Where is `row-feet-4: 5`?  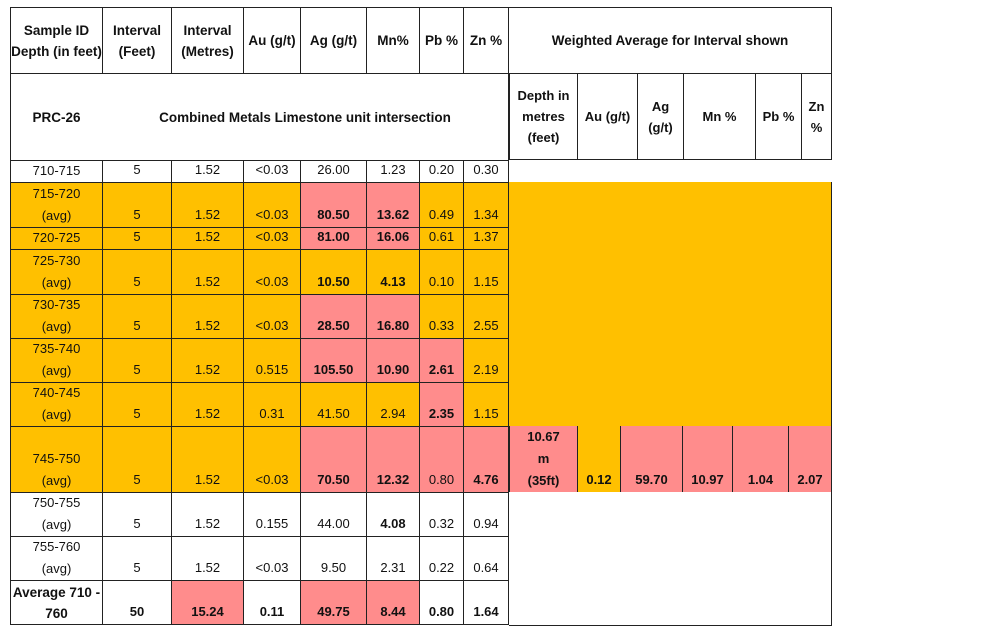
row-feet-4: 5 is located at coordinates (136, 316).